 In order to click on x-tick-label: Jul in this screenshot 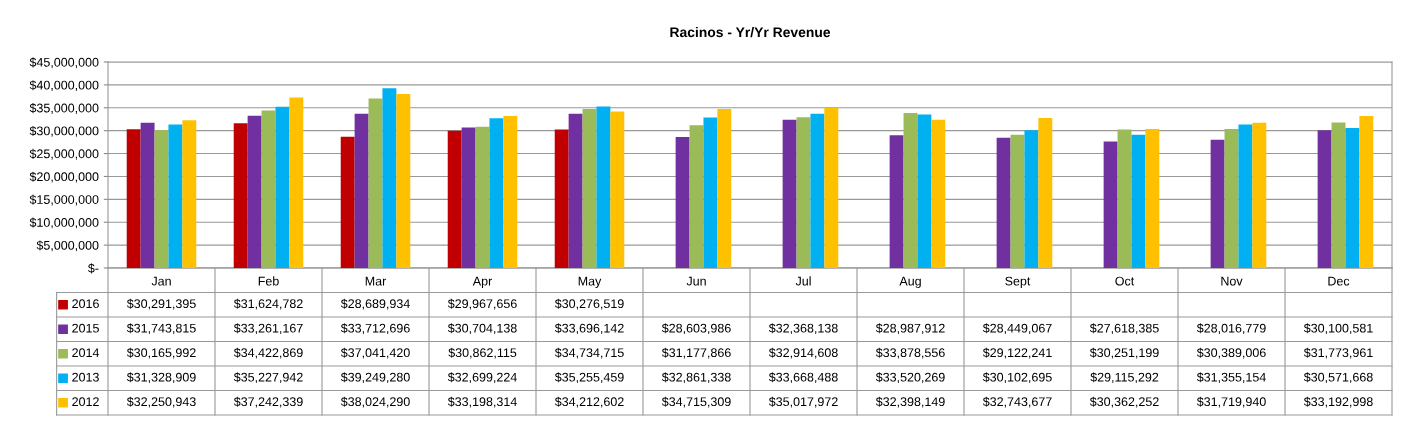, I will do `click(803, 281)`.